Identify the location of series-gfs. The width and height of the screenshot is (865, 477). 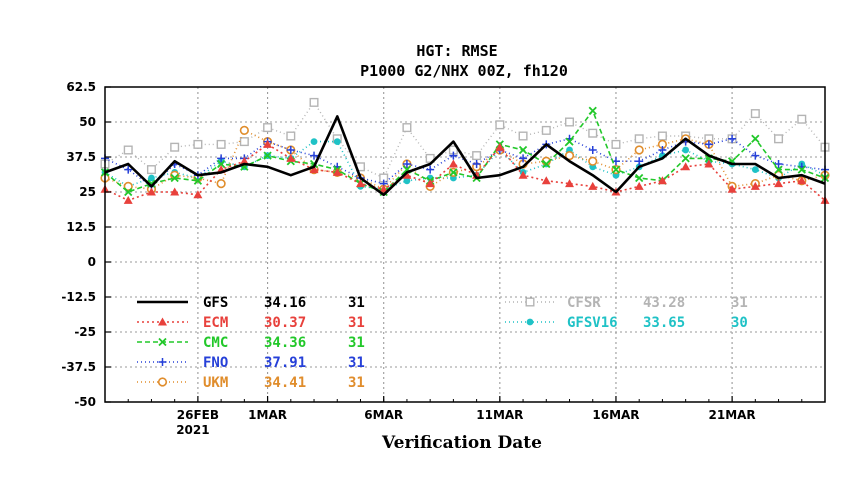
(465, 156).